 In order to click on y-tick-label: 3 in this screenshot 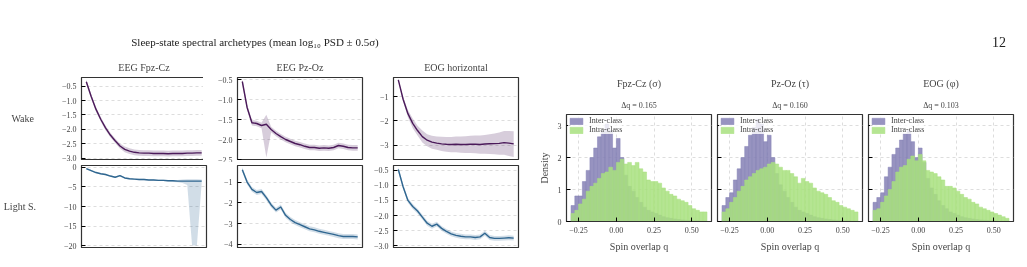, I will do `click(559, 126)`.